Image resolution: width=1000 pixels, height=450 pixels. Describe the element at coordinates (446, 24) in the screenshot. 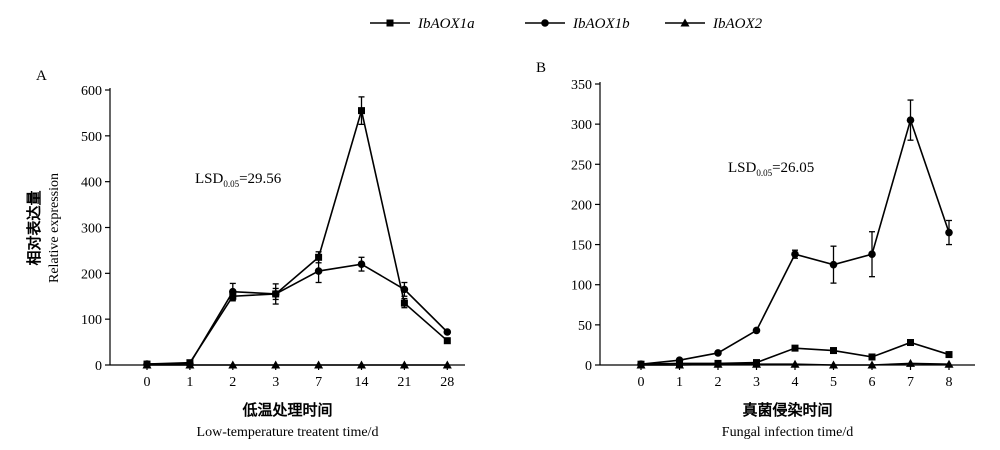

I see `legend-entry: IbAOX1a` at that location.